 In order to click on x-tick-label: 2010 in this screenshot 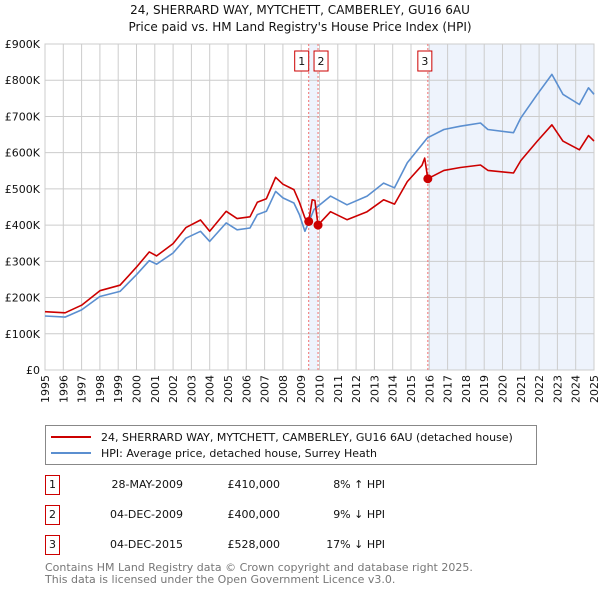, I will do `click(320, 389)`.